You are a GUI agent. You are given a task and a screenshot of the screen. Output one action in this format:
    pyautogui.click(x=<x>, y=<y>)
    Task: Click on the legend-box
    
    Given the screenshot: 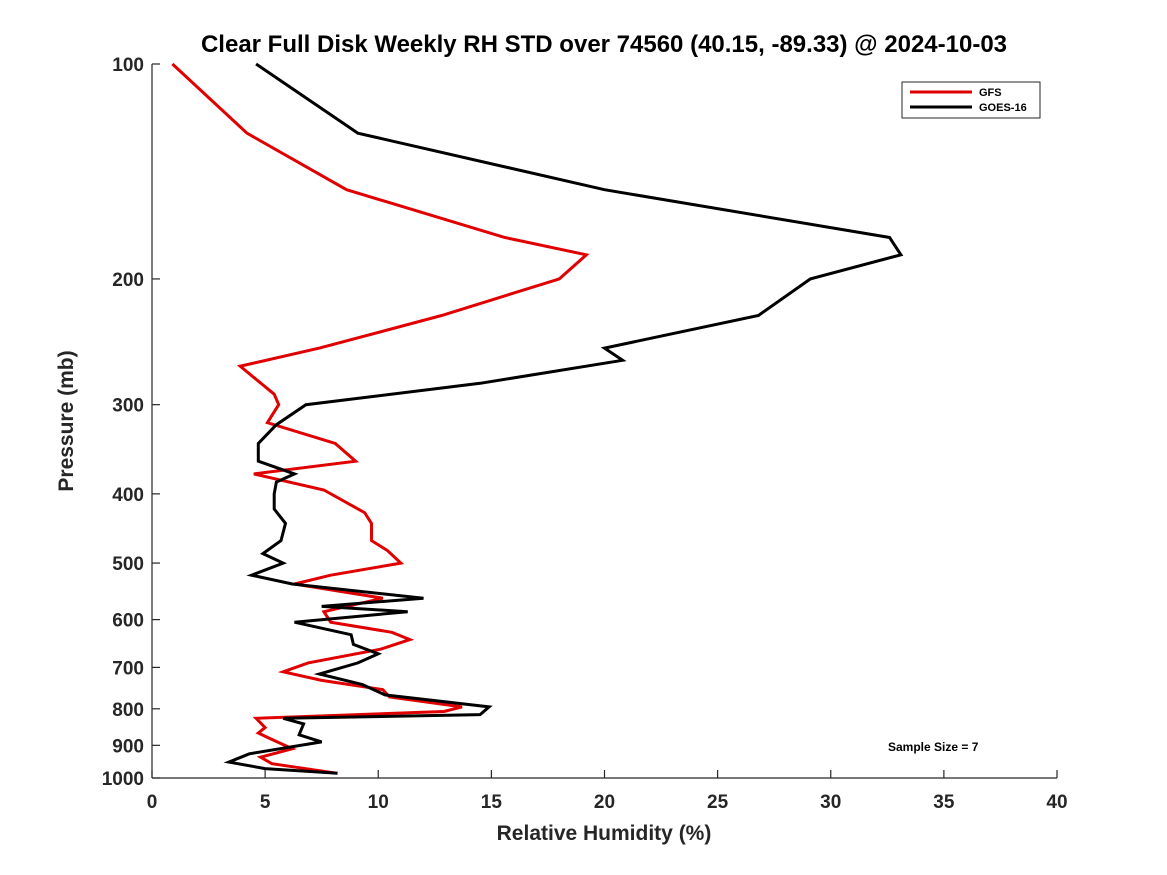 What is the action you would take?
    pyautogui.click(x=971, y=100)
    